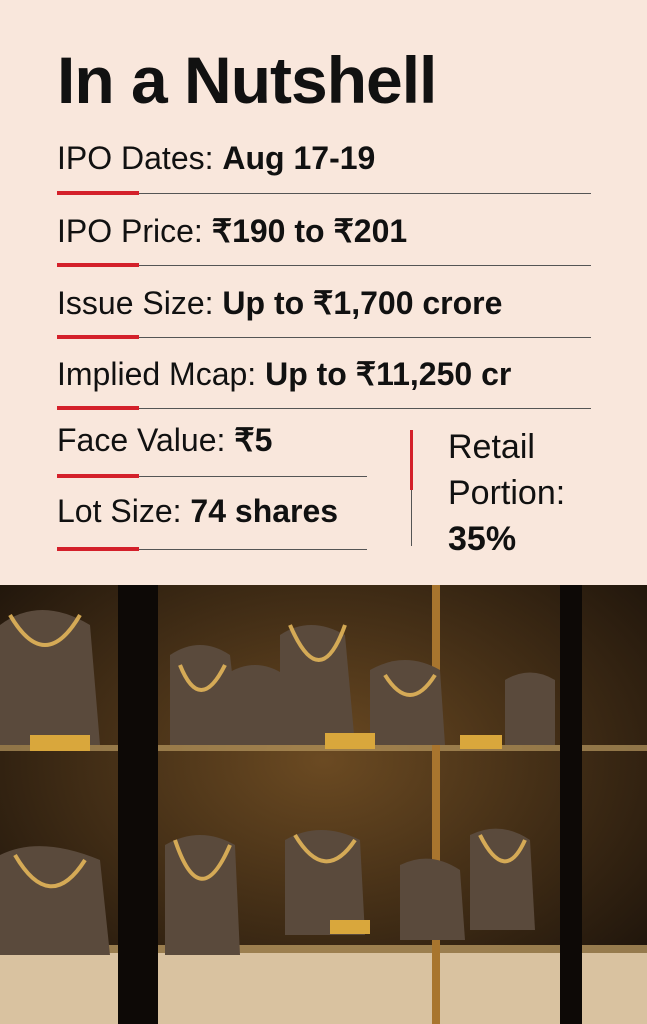  Describe the element at coordinates (388, 374) in the screenshot. I see `row-value: Up to ₹11,250 cr` at that location.